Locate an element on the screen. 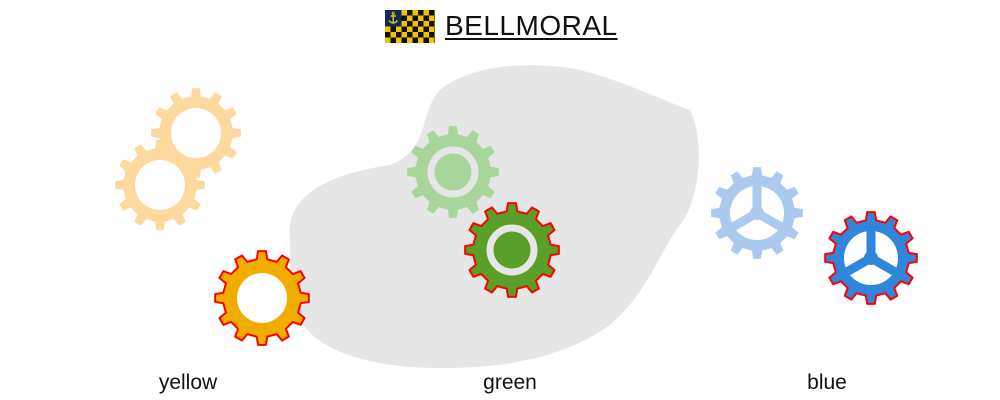 The image size is (1000, 400). header: BELLMORAL is located at coordinates (501, 26).